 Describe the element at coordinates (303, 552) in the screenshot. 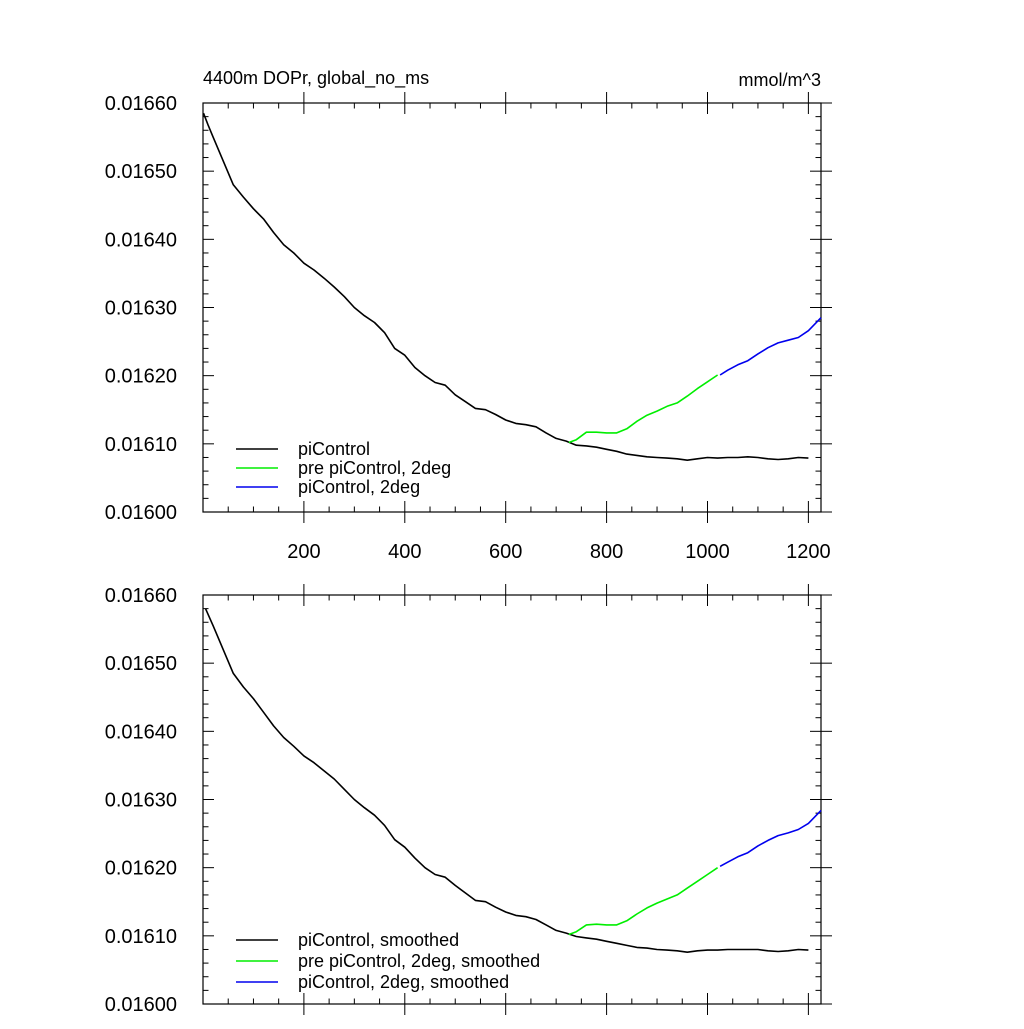

I see `x-tick-label: 200` at that location.